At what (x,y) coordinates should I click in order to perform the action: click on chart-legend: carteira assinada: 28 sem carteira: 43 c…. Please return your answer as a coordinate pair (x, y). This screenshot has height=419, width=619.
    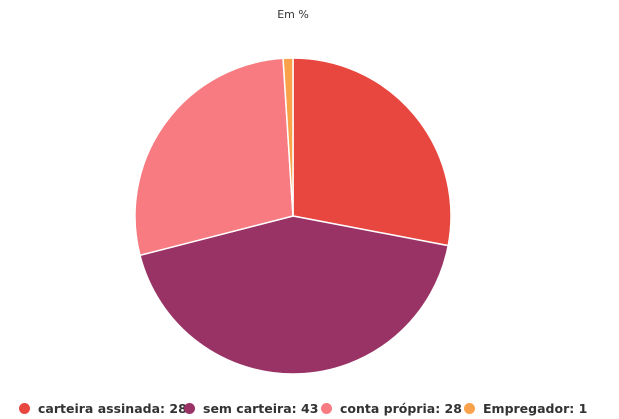
    Looking at the image, I should click on (309, 409).